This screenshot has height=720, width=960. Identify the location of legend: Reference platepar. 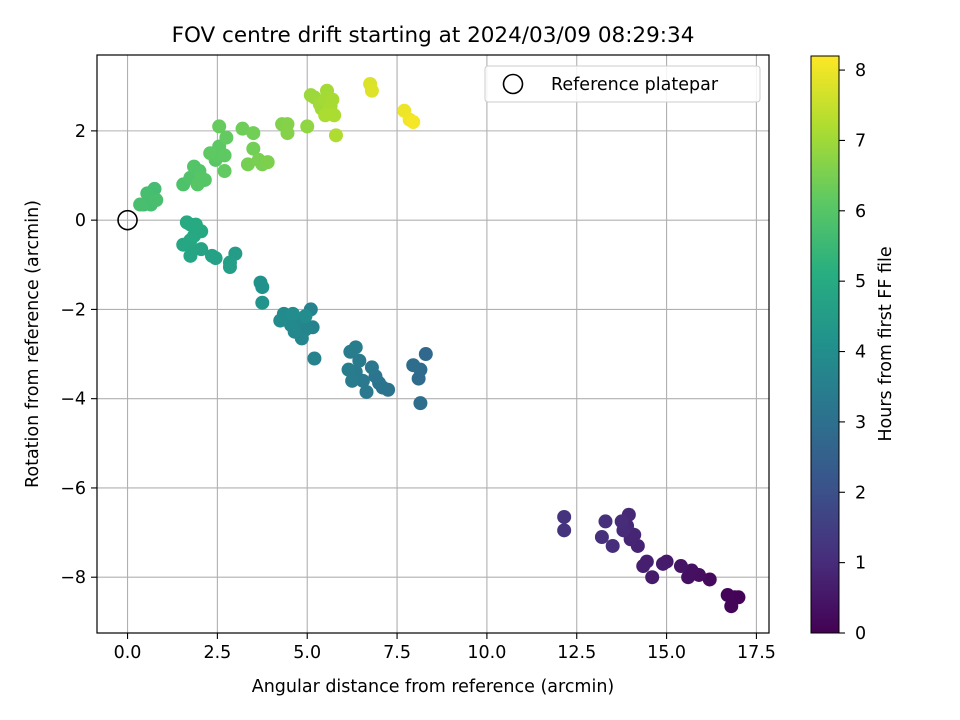
(622, 84).